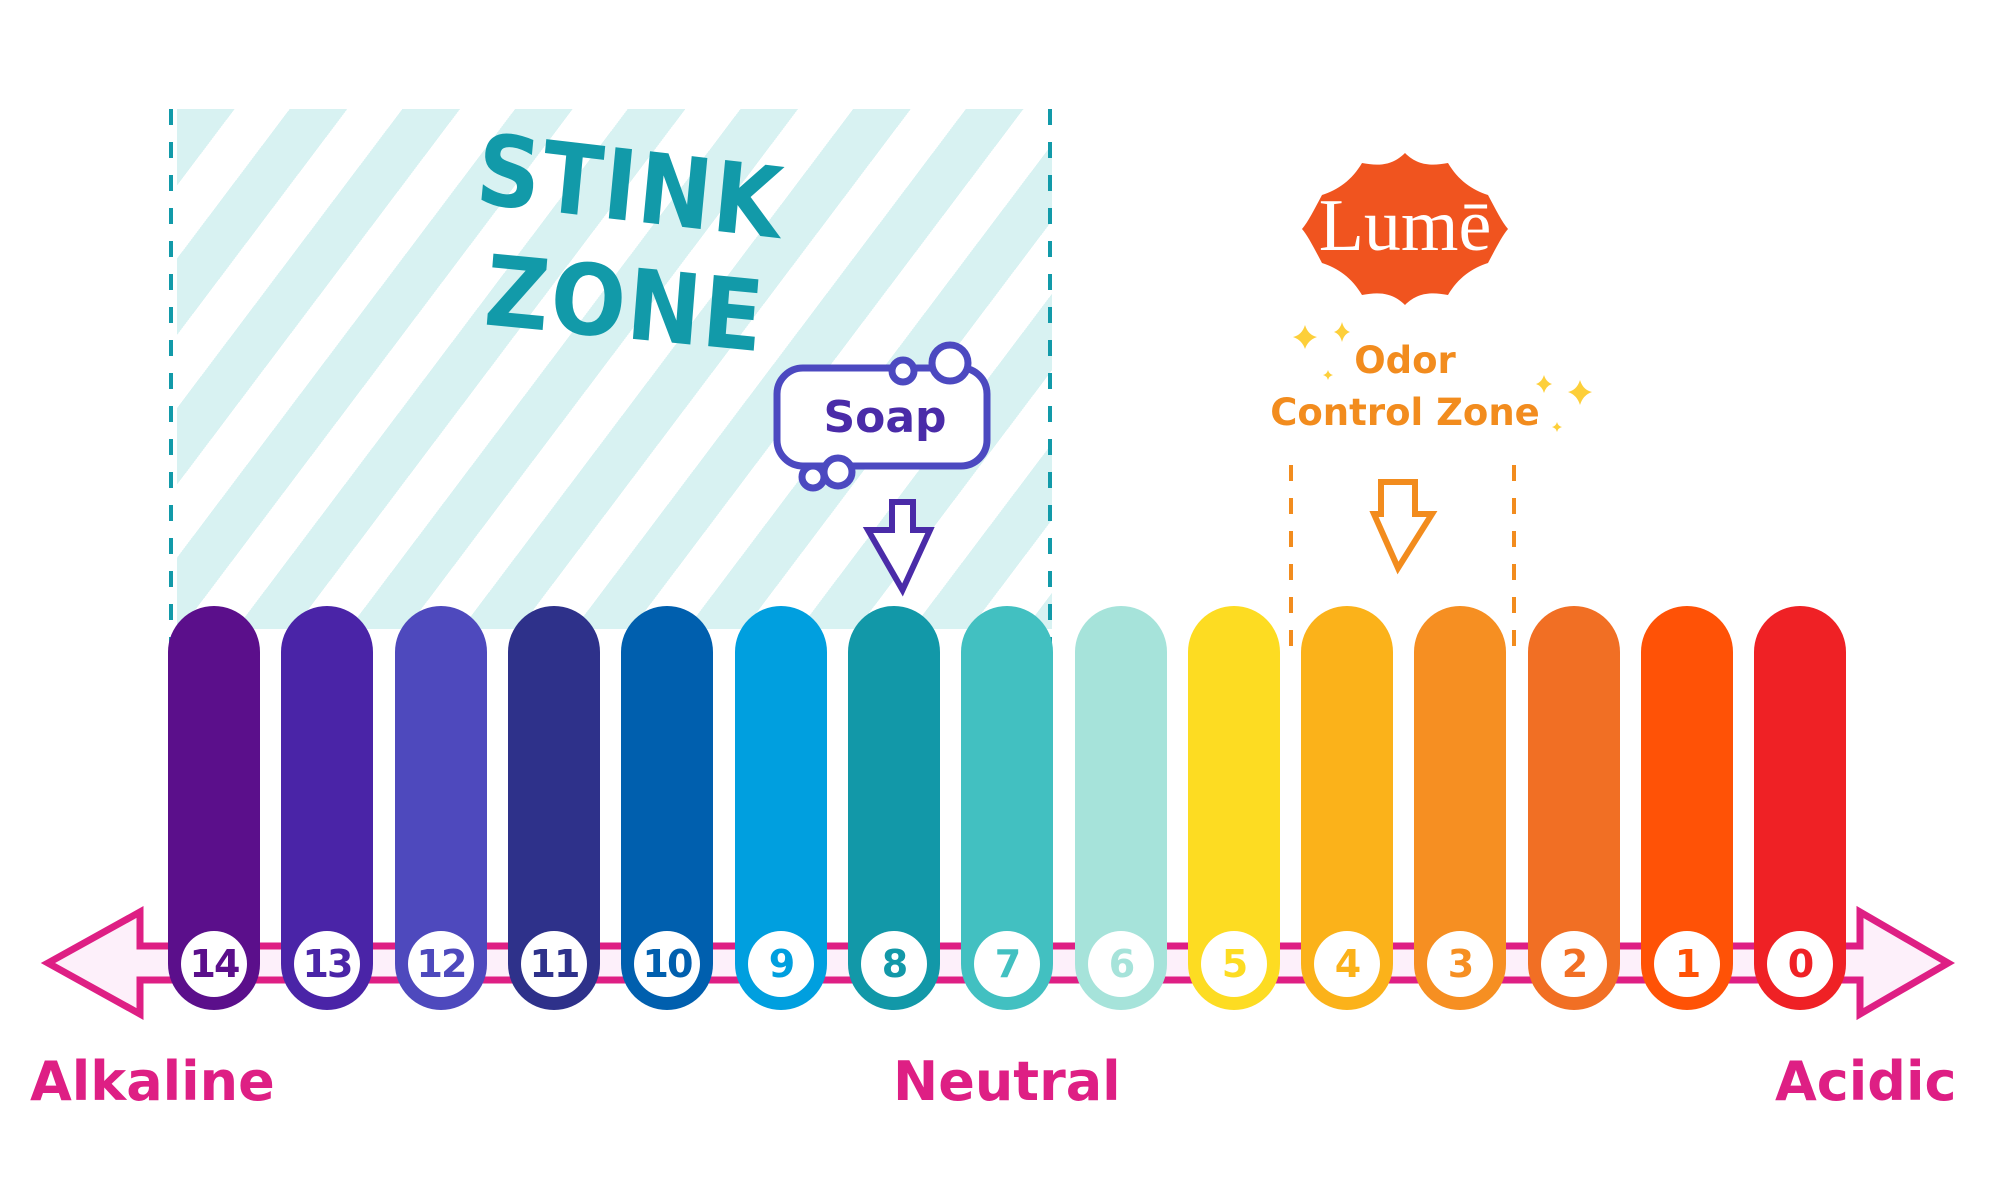 The height and width of the screenshot is (1180, 2000). Describe the element at coordinates (1687, 964) in the screenshot. I see `ph-value-1: 1` at that location.